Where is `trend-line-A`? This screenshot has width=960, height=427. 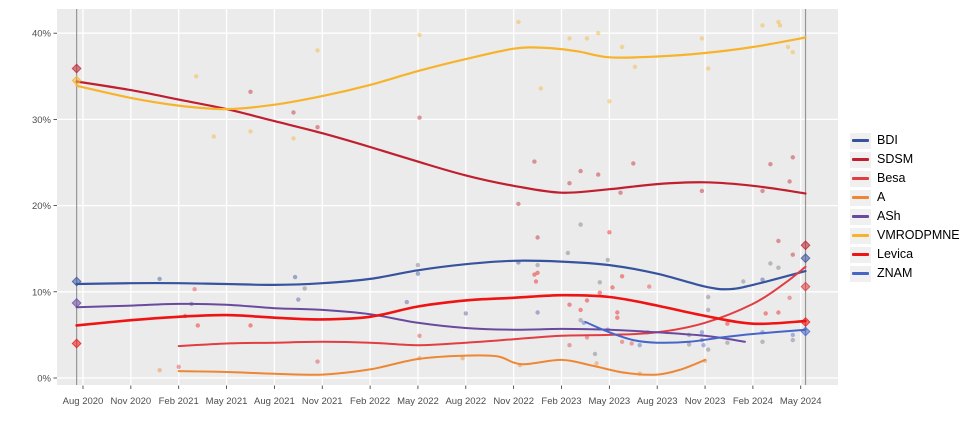 trend-line-A is located at coordinates (441, 365).